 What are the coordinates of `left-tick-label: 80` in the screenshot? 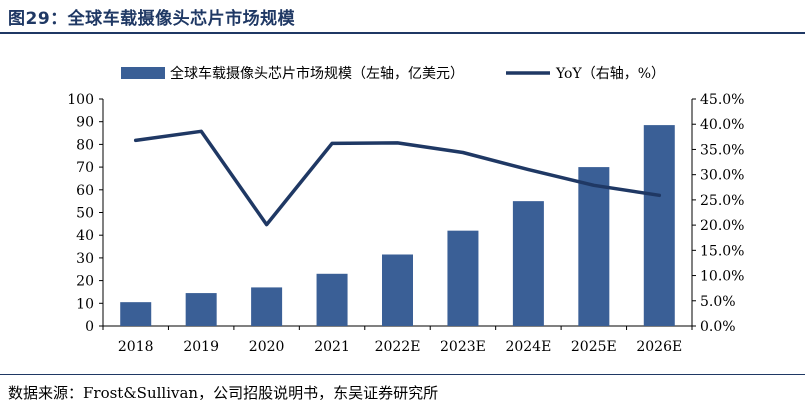 It's located at (85, 145).